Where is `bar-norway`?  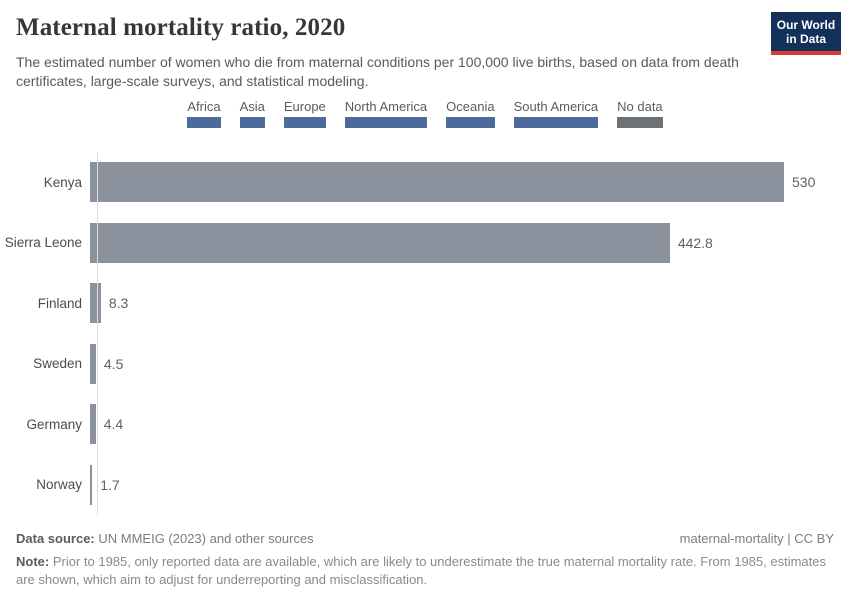
bar-norway is located at coordinates (91, 484).